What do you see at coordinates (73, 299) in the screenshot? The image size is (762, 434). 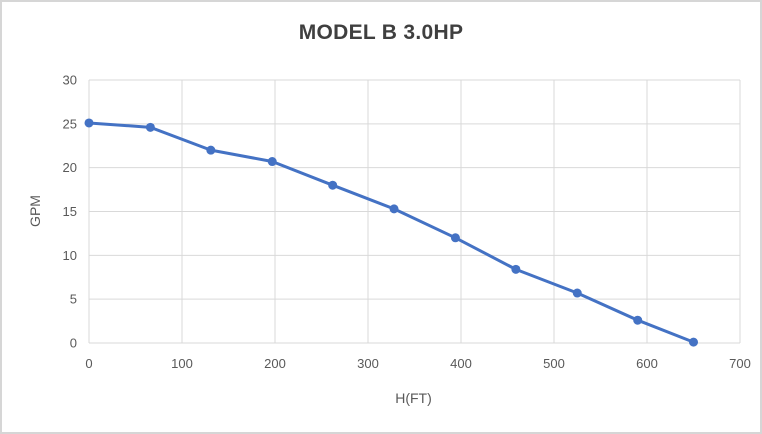 I see `y-tick-label: 5` at bounding box center [73, 299].